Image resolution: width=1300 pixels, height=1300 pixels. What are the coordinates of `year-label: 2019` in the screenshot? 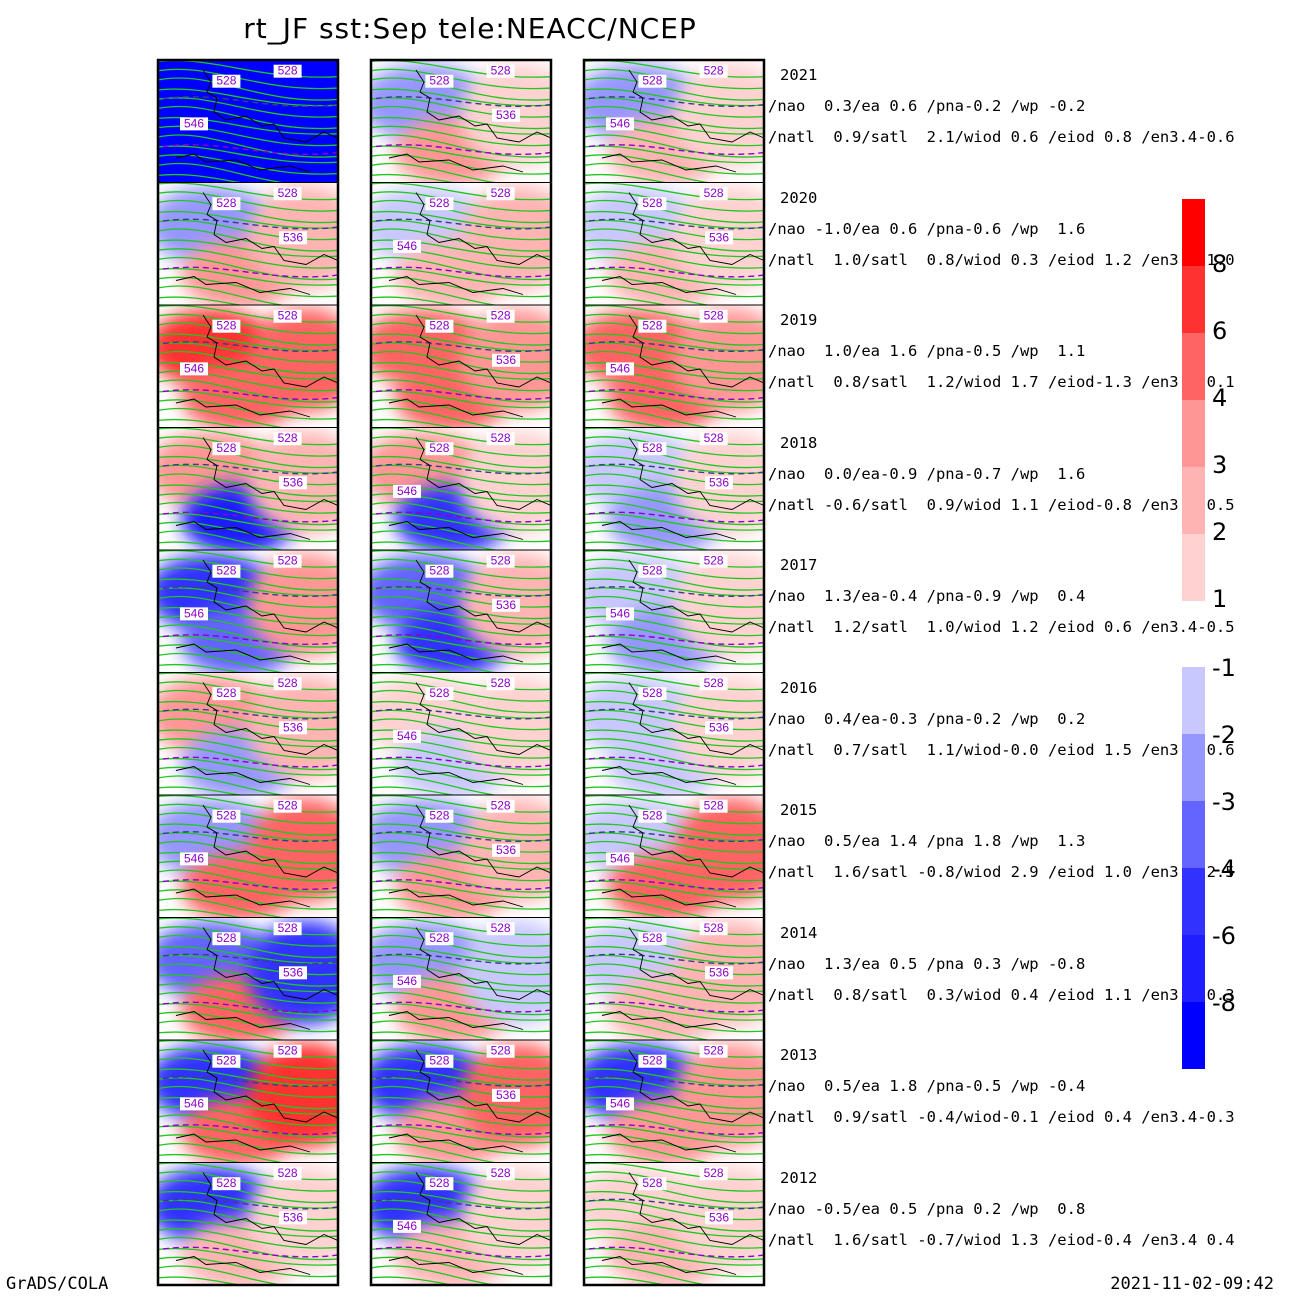 It's located at (799, 320).